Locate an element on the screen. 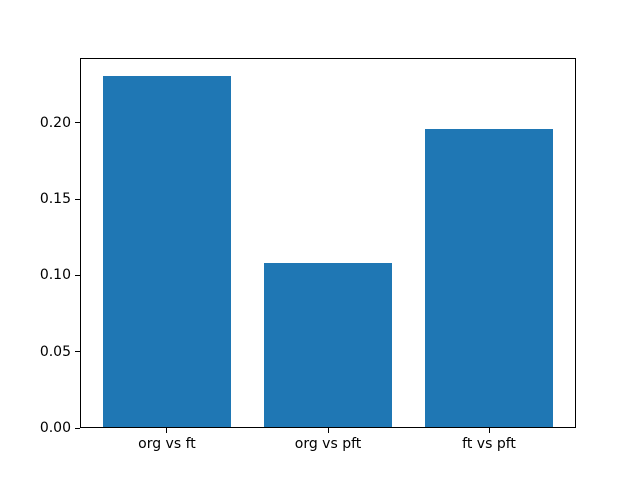 This screenshot has width=640, height=480. y-tick-label: 0.20 is located at coordinates (55, 122).